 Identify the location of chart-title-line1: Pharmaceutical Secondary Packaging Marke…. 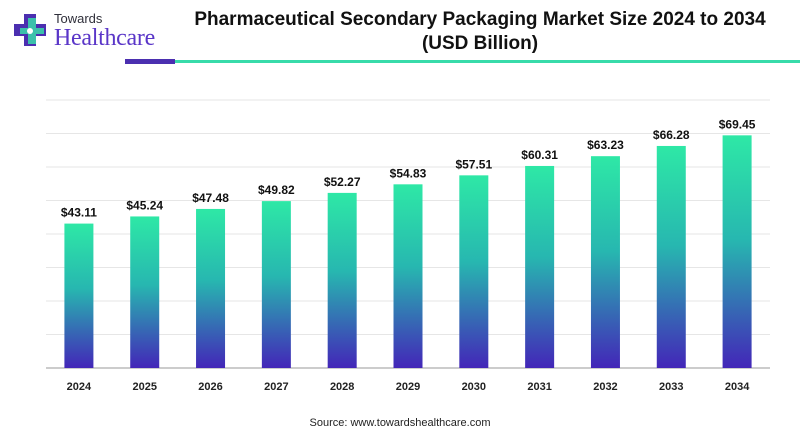
(480, 19).